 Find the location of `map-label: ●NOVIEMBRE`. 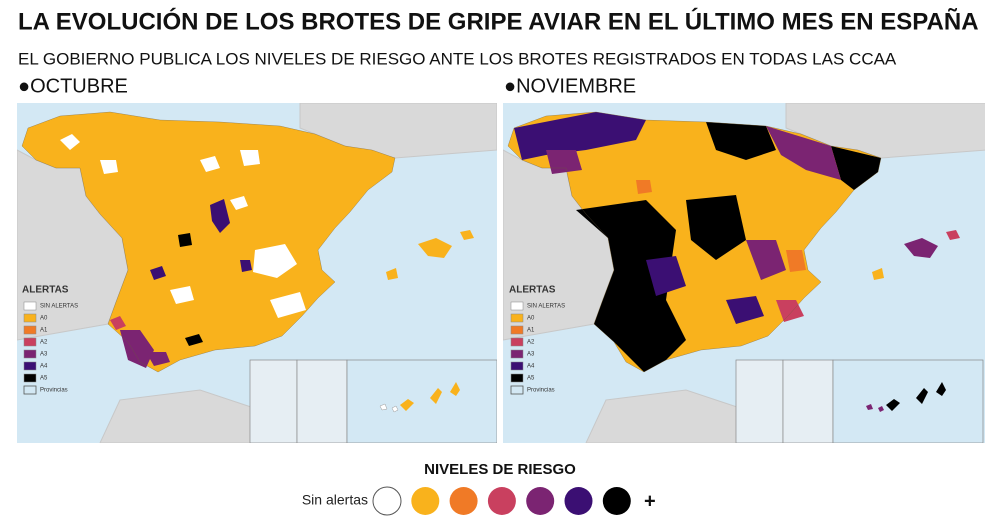

map-label: ●NOVIEMBRE is located at coordinates (570, 86).